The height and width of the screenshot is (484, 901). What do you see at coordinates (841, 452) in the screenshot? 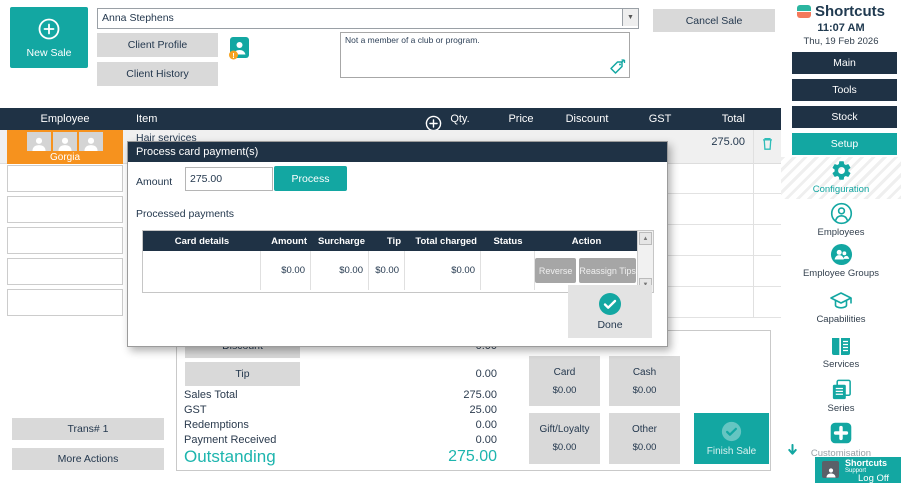
I see `sidebar-item-label: Customisation` at bounding box center [841, 452].